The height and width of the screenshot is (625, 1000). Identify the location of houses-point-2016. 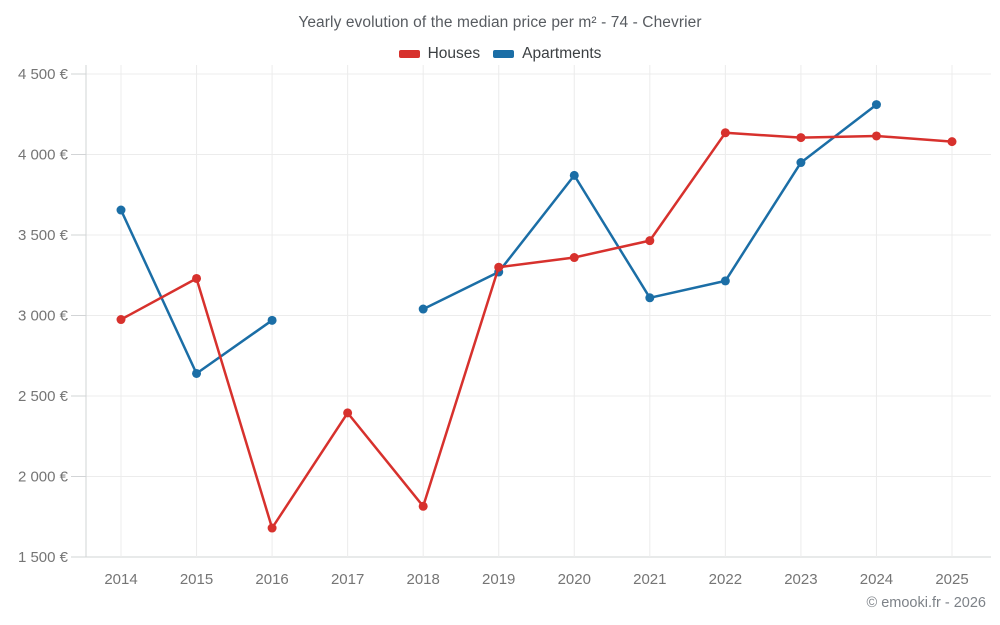
(272, 528).